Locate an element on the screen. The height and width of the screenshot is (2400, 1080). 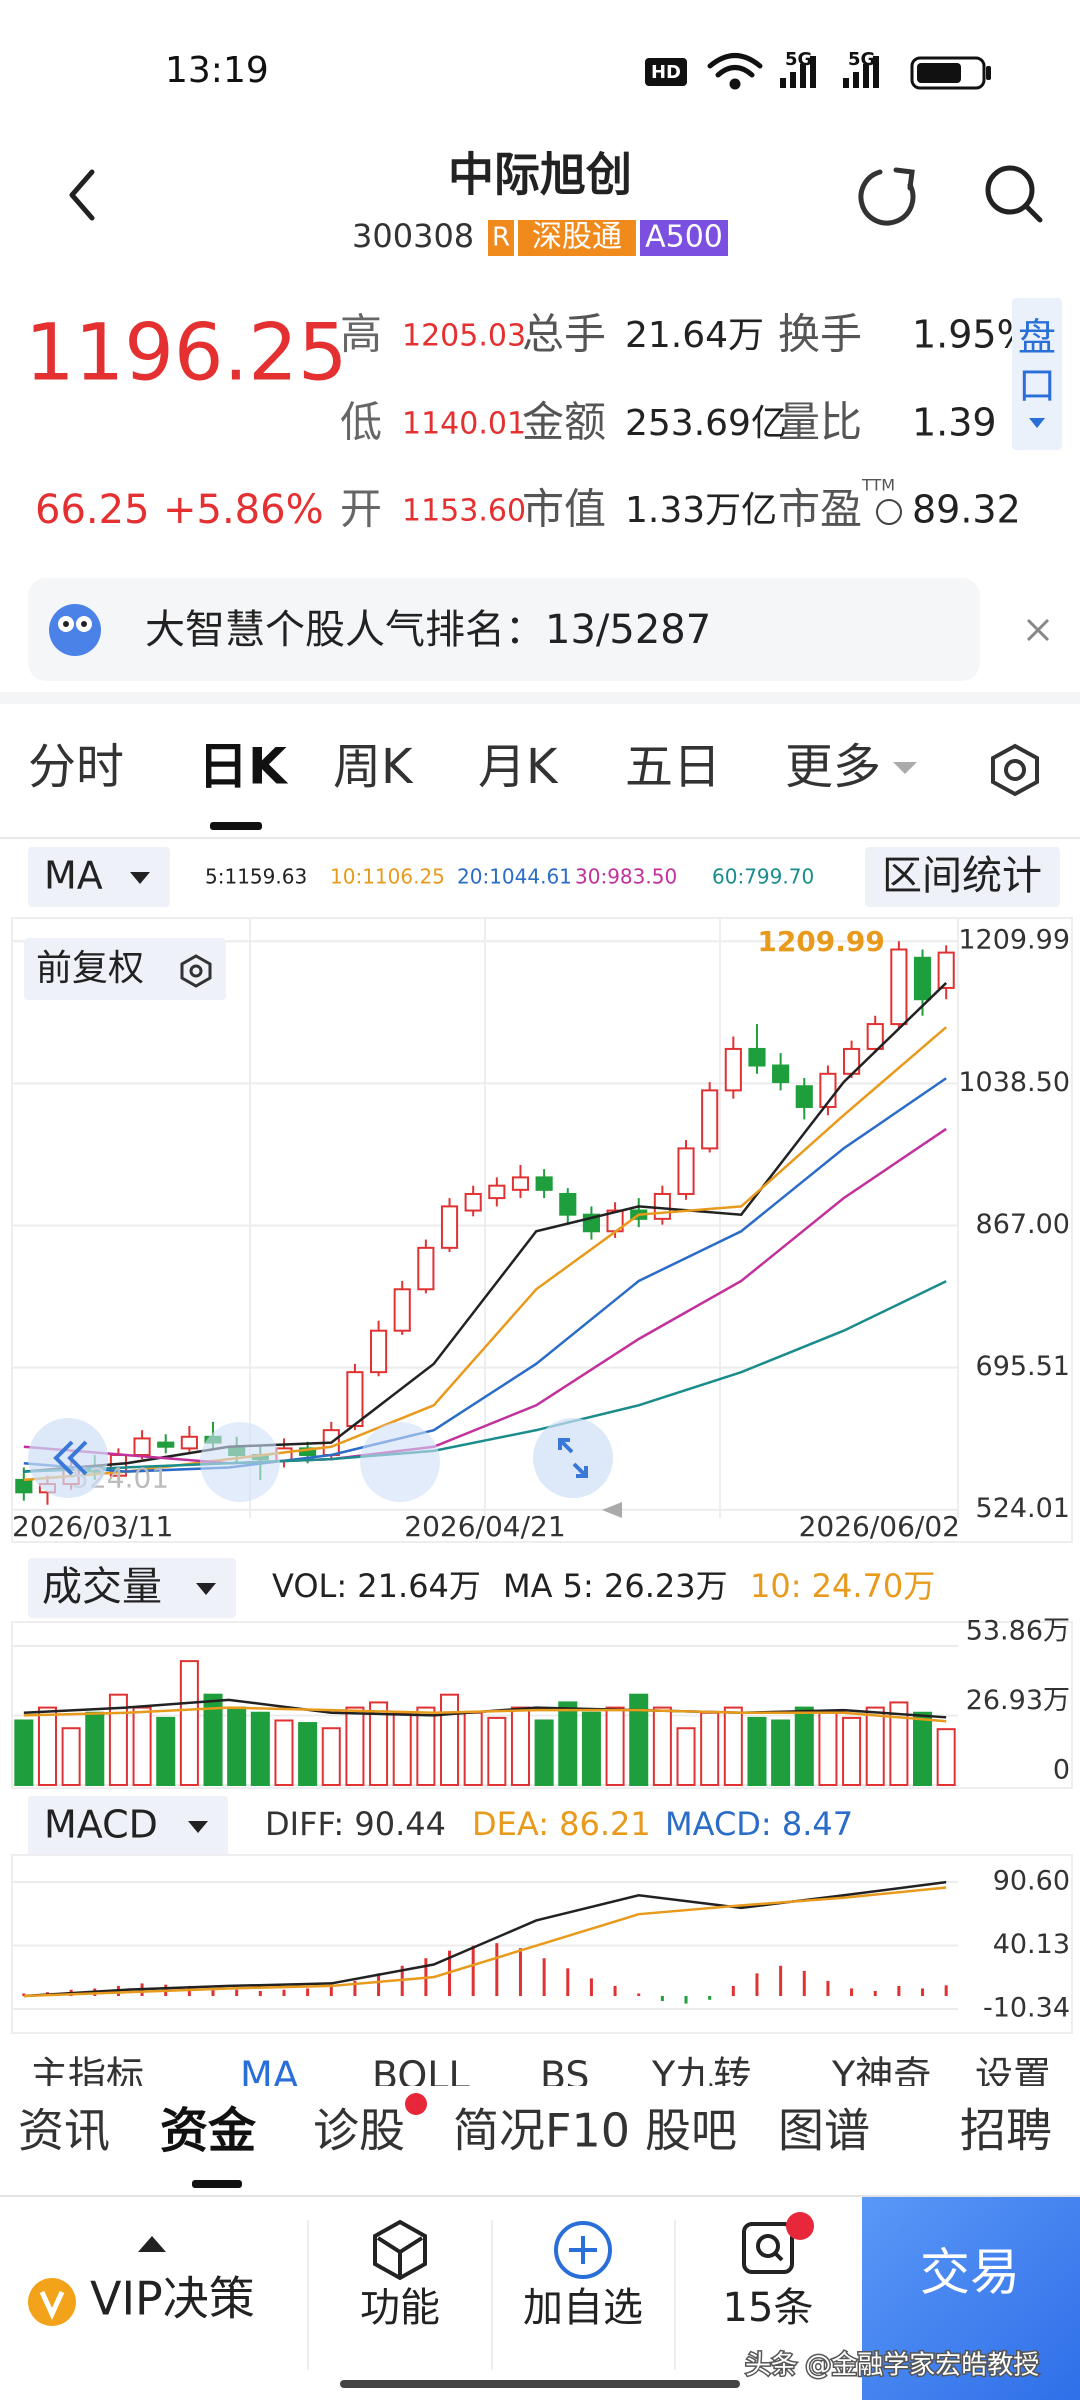
macd-dea: DEA: 86.21 is located at coordinates (561, 1824).